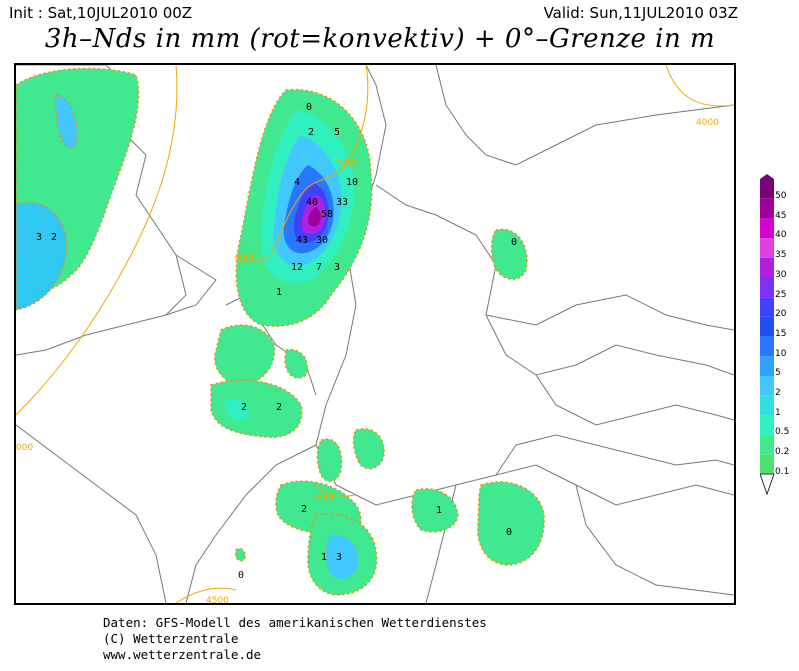 The image size is (799, 671). I want to click on legend-label: 5, so click(778, 373).